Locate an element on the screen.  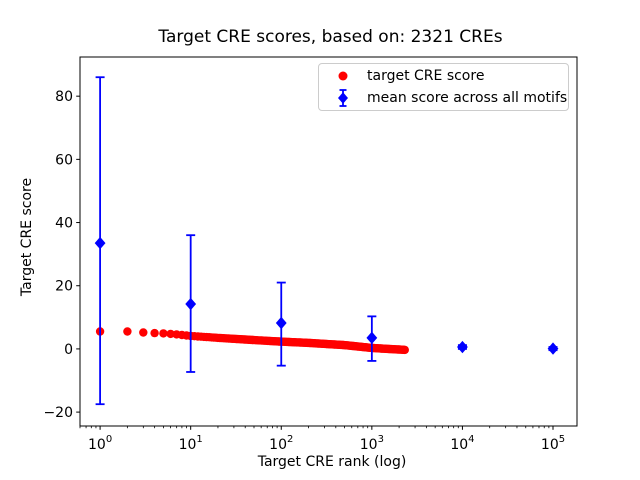
y-tick-label: 40 is located at coordinates (64, 224).